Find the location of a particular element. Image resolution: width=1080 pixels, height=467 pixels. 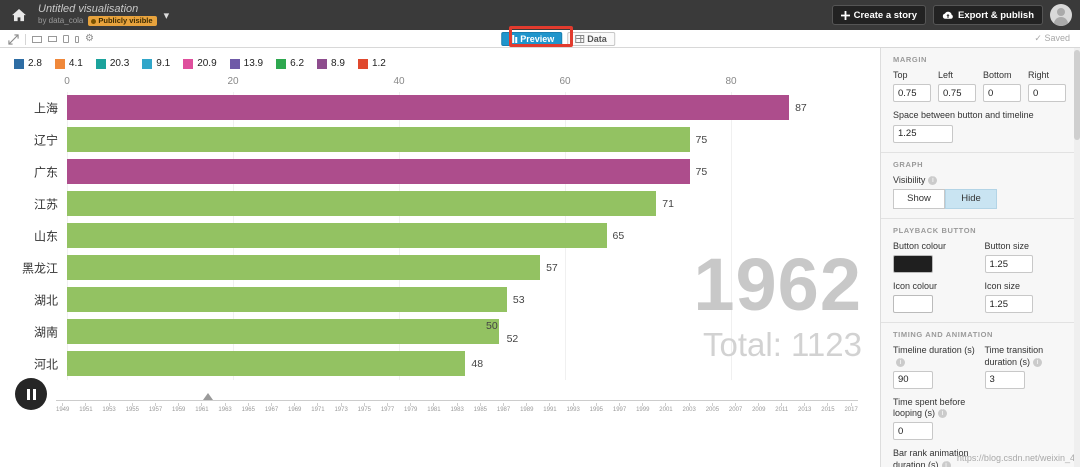

timing-section-header: TIMING AND ANIMATION is located at coordinates (943, 335).